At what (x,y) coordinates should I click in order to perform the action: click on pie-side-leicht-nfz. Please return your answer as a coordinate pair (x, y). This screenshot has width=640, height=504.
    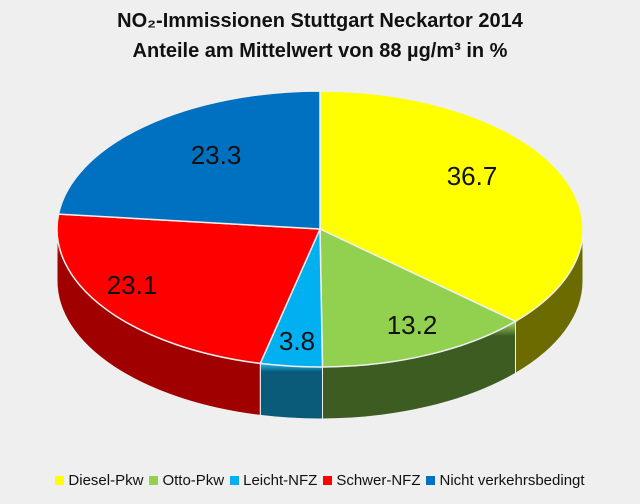
    Looking at the image, I should click on (291, 391).